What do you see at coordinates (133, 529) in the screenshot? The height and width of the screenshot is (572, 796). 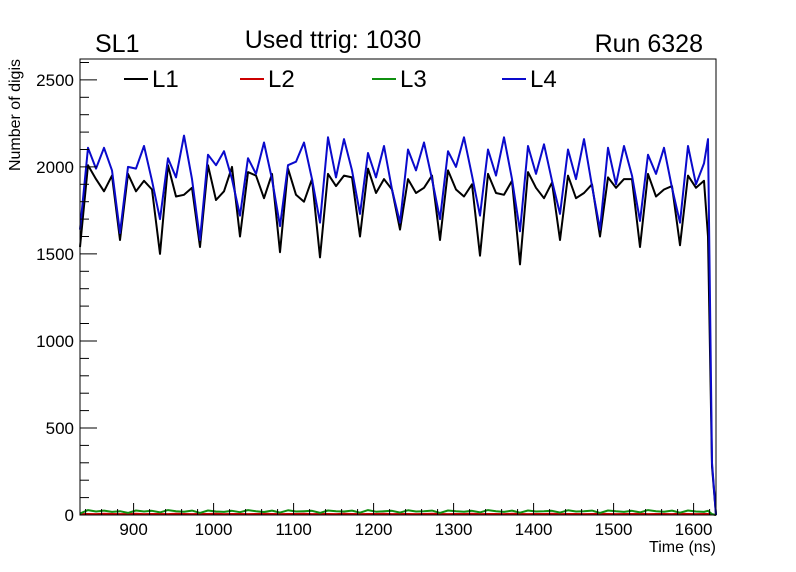 I see `x-tick-label: 900` at bounding box center [133, 529].